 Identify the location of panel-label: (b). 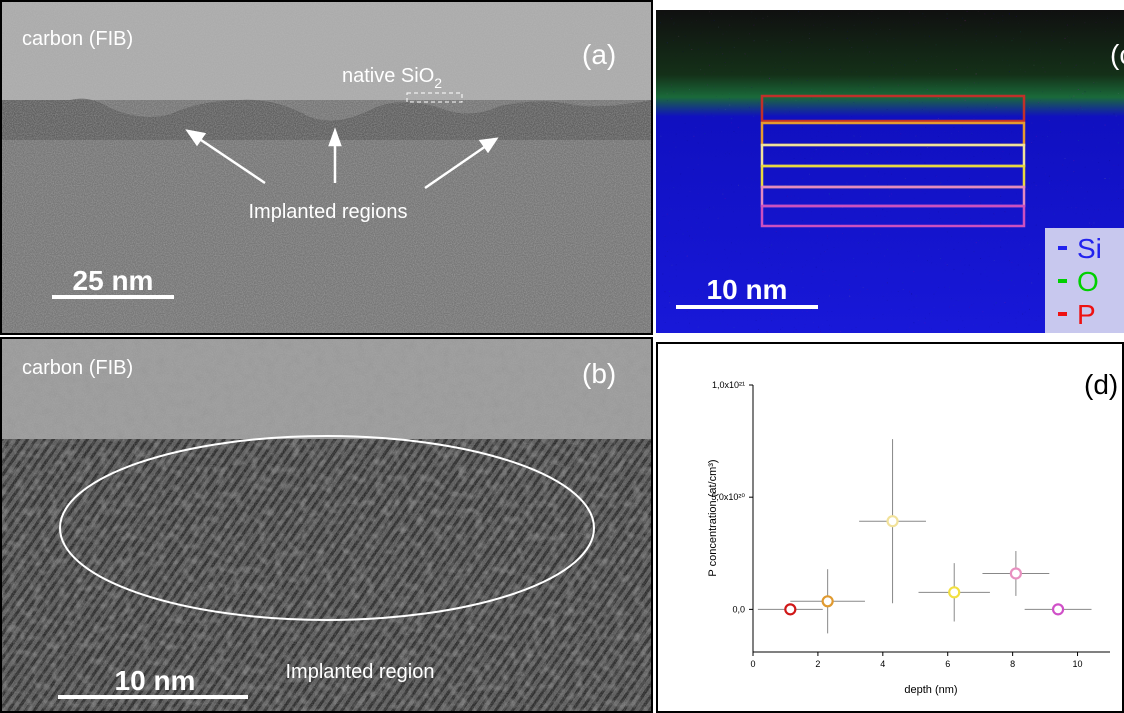
(599, 373).